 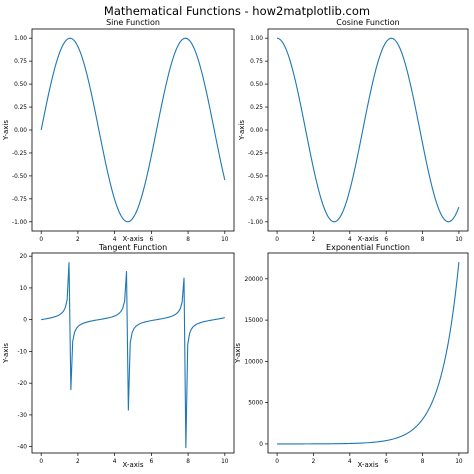 What do you see at coordinates (23, 384) in the screenshot?
I see `y-tick-label: -20` at bounding box center [23, 384].